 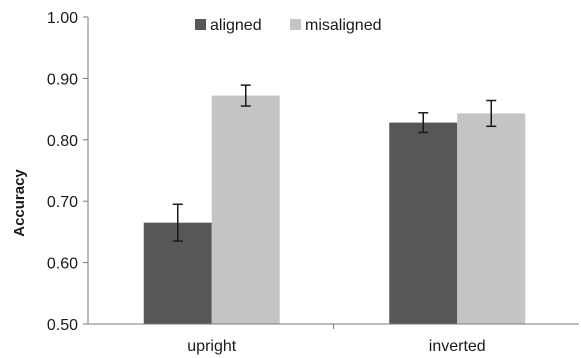 What do you see at coordinates (62, 264) in the screenshot?
I see `y-tick-label: 0.60` at bounding box center [62, 264].